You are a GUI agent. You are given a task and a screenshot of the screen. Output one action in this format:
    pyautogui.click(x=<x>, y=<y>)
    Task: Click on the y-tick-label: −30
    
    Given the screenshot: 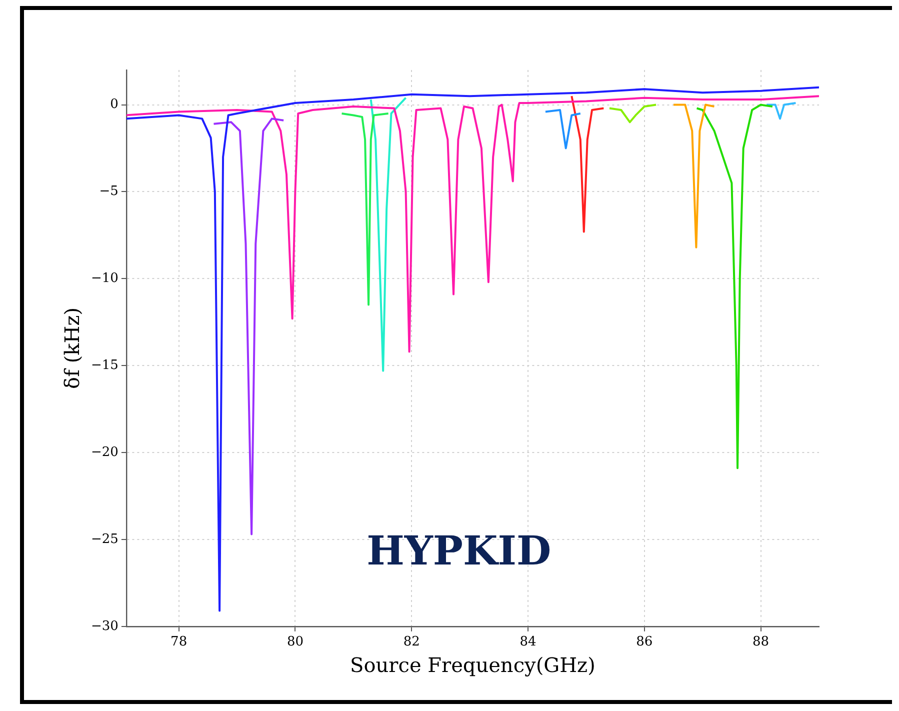 What is the action you would take?
    pyautogui.click(x=104, y=626)
    